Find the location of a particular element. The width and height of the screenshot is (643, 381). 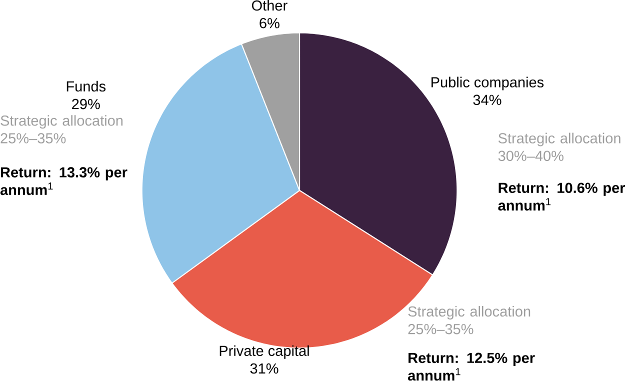

slice-label: Private capital is located at coordinates (264, 352).